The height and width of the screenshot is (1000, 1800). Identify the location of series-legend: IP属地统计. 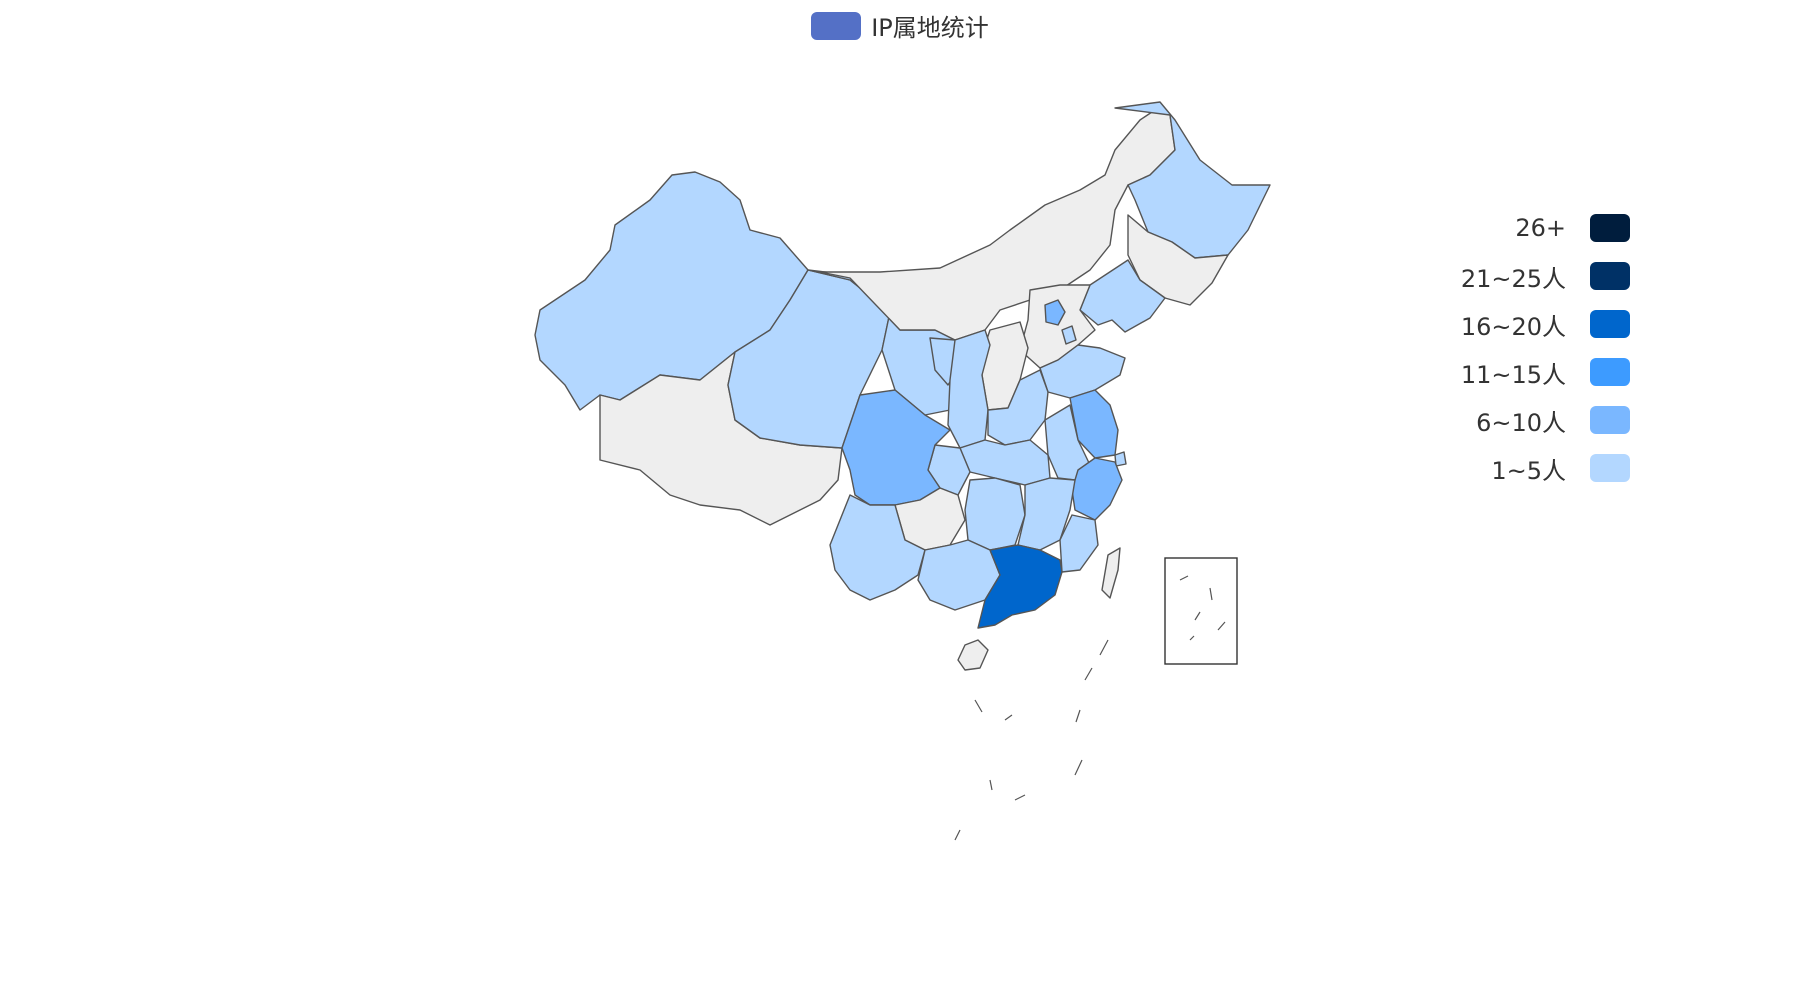
(900, 25).